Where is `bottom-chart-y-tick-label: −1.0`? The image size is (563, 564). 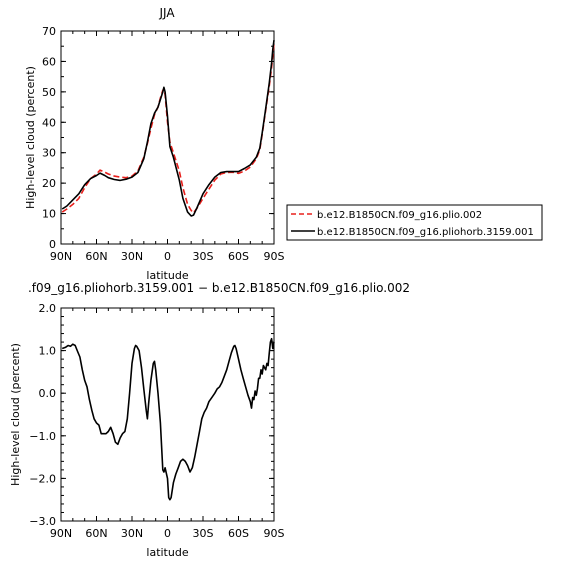 bottom-chart-y-tick-label: −1.0 is located at coordinates (42, 436).